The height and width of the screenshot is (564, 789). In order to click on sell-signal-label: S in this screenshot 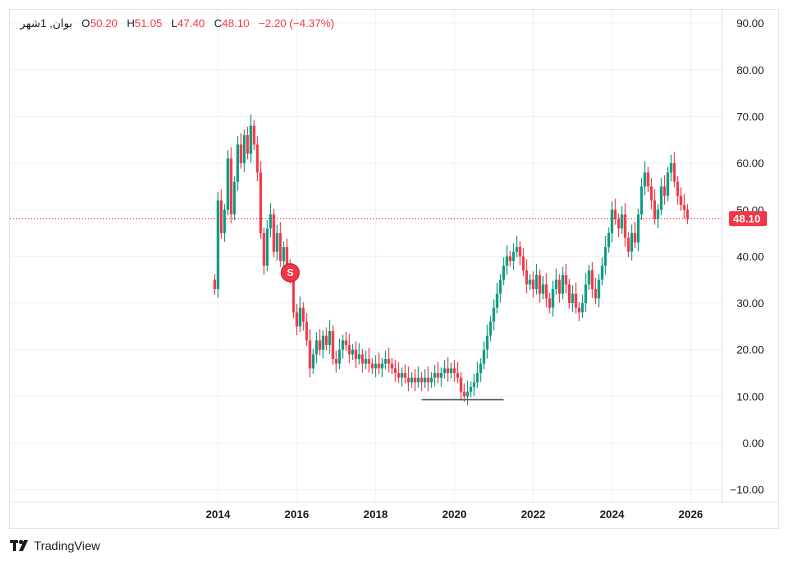, I will do `click(290, 273)`.